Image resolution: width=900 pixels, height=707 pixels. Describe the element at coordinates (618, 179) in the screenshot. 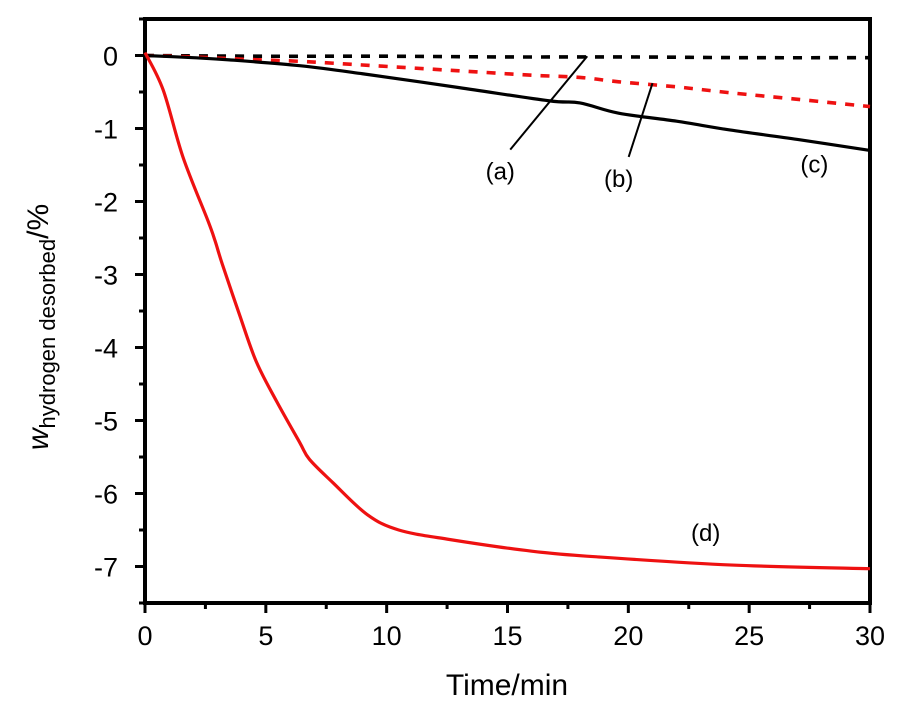

I see `annotation-label: (b)` at that location.